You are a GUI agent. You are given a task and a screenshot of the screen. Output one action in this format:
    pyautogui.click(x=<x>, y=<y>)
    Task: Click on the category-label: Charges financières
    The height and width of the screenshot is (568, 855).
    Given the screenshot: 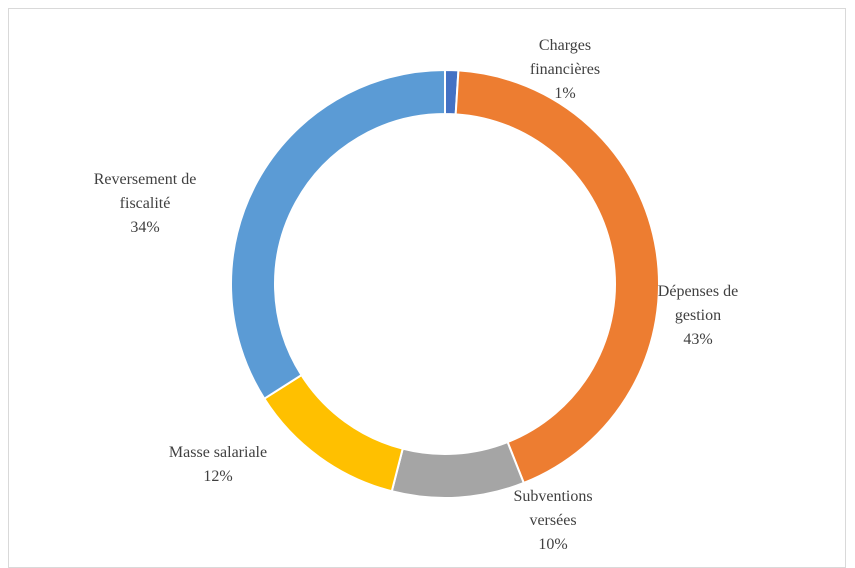 What is the action you would take?
    pyautogui.click(x=565, y=57)
    